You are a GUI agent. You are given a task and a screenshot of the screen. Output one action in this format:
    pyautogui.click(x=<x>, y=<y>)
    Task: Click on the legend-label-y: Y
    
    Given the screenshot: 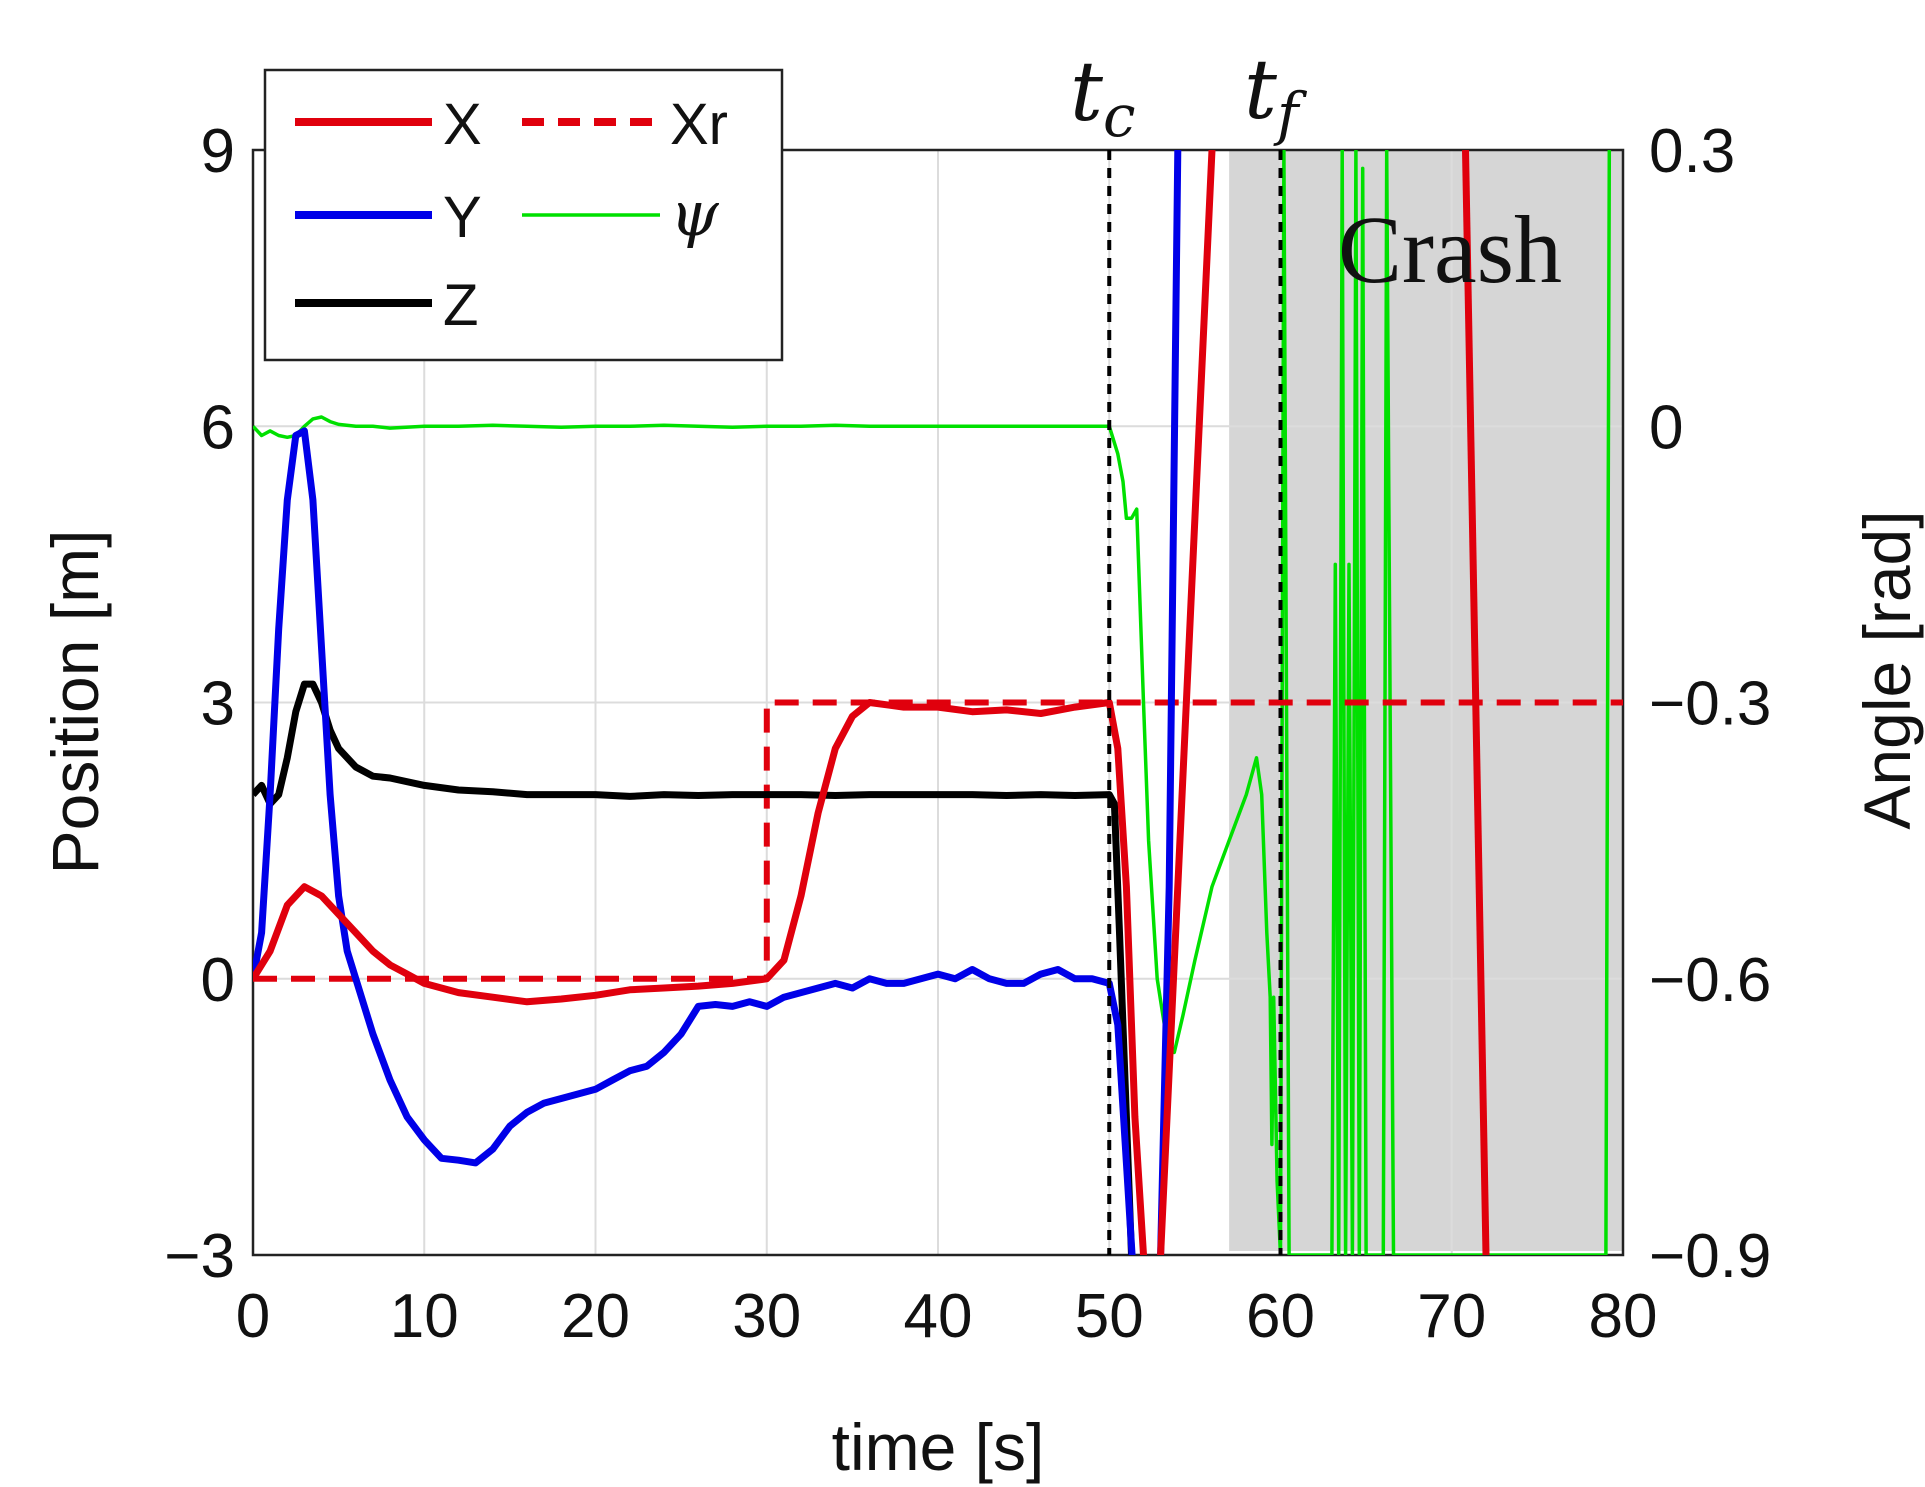 What is the action you would take?
    pyautogui.click(x=462, y=217)
    